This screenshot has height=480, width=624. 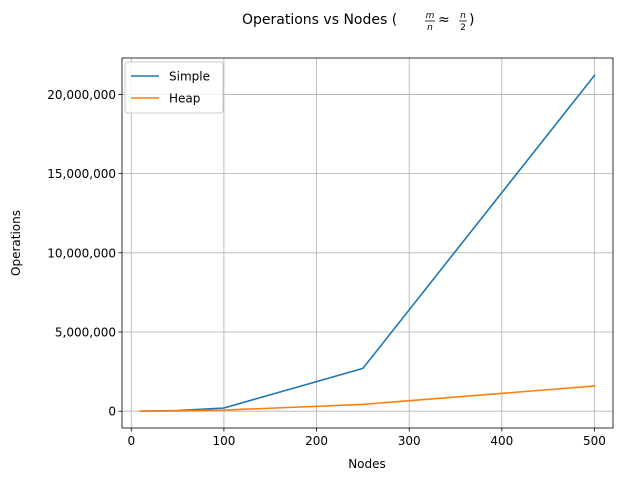 What do you see at coordinates (430, 28) in the screenshot?
I see `title-frac1-denominator: n` at bounding box center [430, 28].